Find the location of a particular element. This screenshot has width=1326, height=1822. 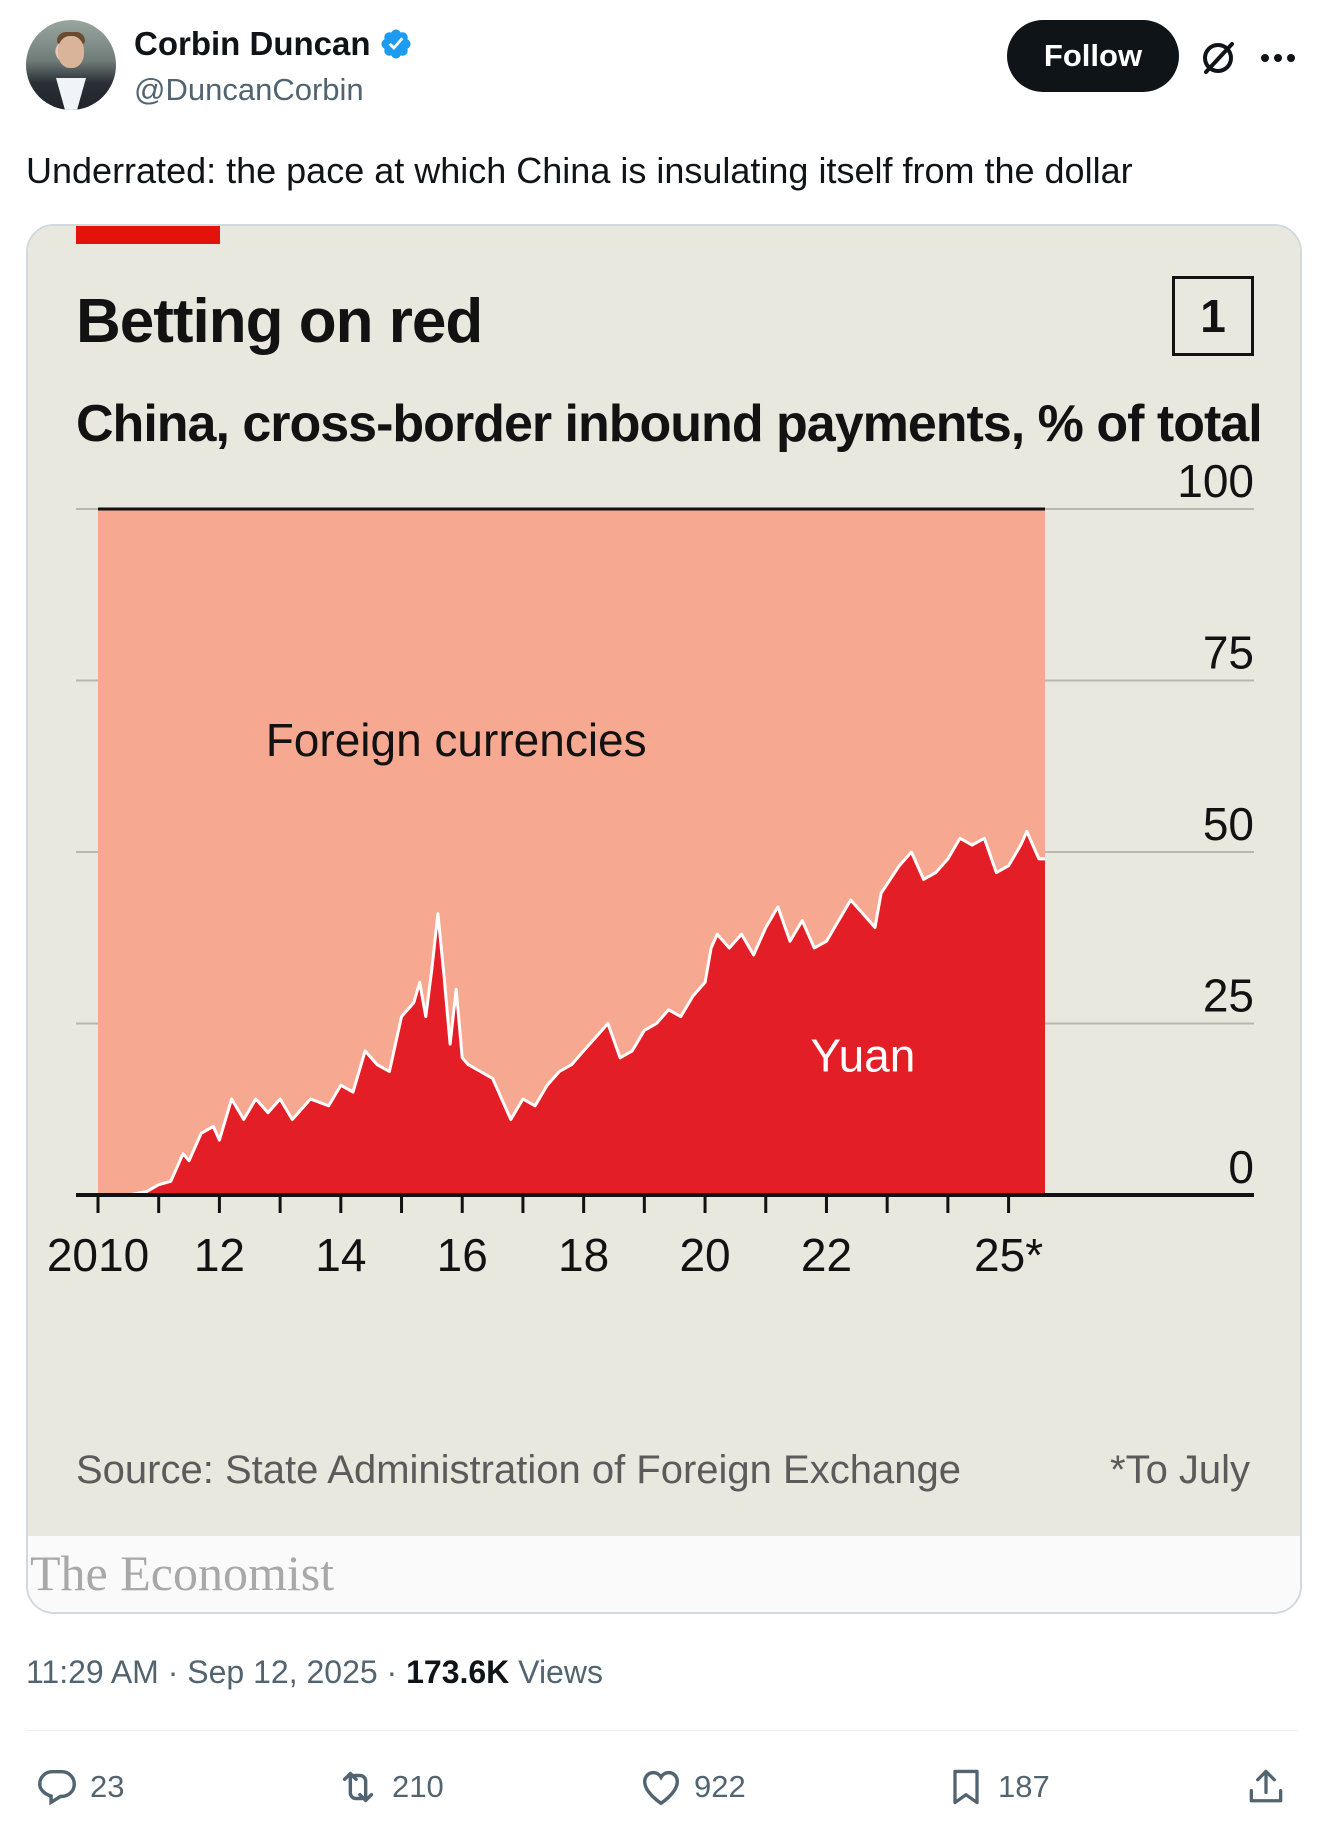

y-tick-label-0: 0 is located at coordinates (1241, 1167).